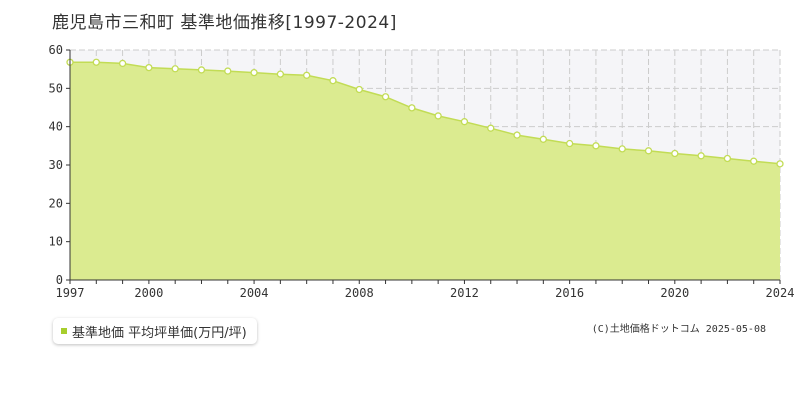 The image size is (800, 400). I want to click on y-tick-label: 60, so click(56, 50).